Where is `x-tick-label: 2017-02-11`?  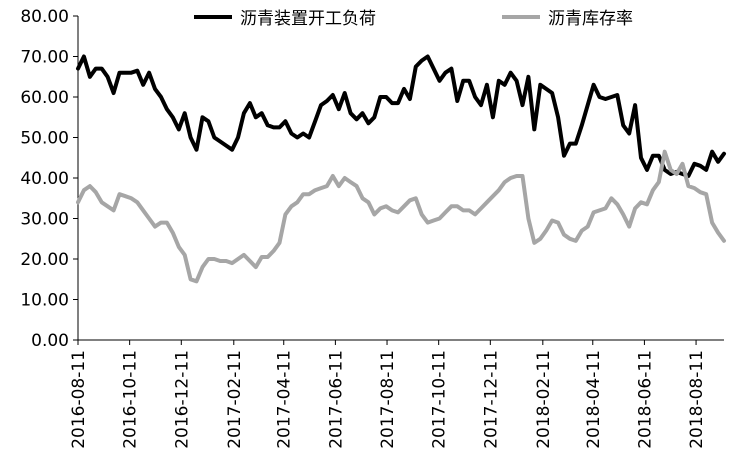
x-tick-label: 2017-02-11 is located at coordinates (235, 399).